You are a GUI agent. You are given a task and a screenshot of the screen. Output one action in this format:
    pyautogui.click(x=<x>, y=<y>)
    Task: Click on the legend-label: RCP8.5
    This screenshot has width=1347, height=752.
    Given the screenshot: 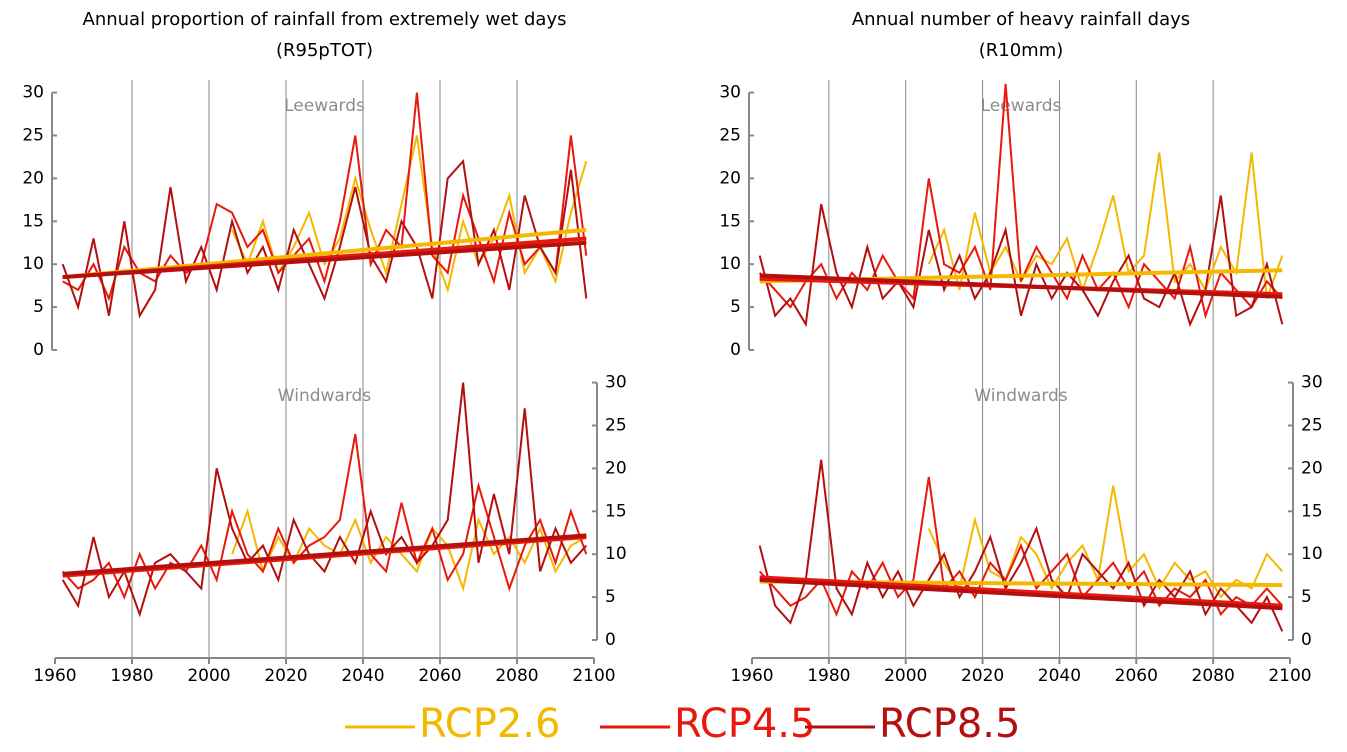 What is the action you would take?
    pyautogui.click(x=949, y=724)
    